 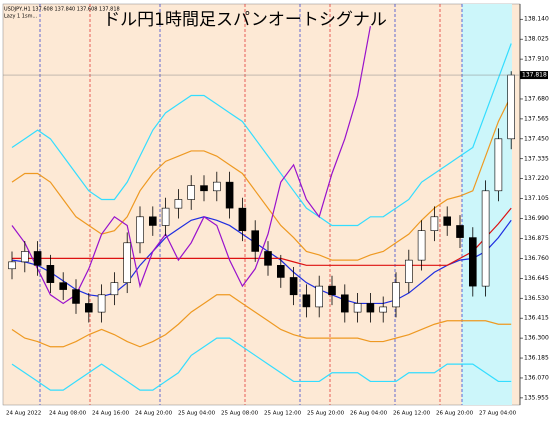 I want to click on x-tick-label: 26 Aug 12:00, so click(x=412, y=414).